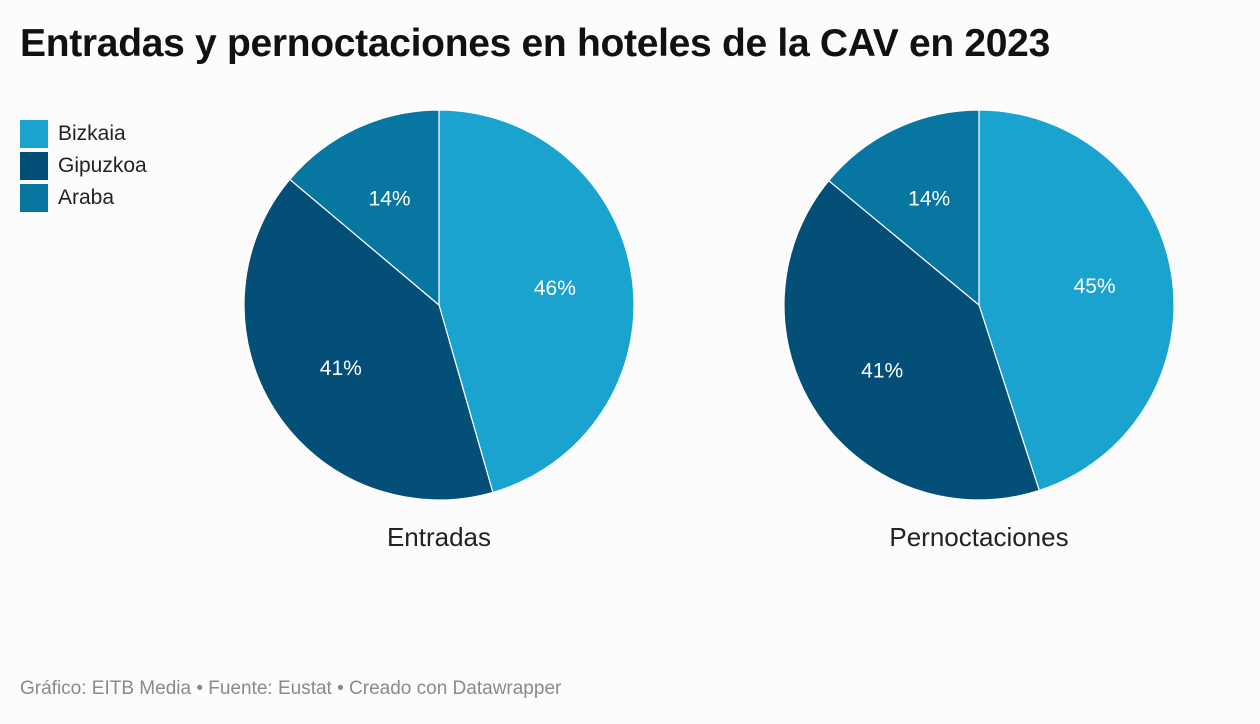 The image size is (1260, 724). Describe the element at coordinates (341, 368) in the screenshot. I see `slice-label-entradas-gipuzkoa: 41%` at that location.